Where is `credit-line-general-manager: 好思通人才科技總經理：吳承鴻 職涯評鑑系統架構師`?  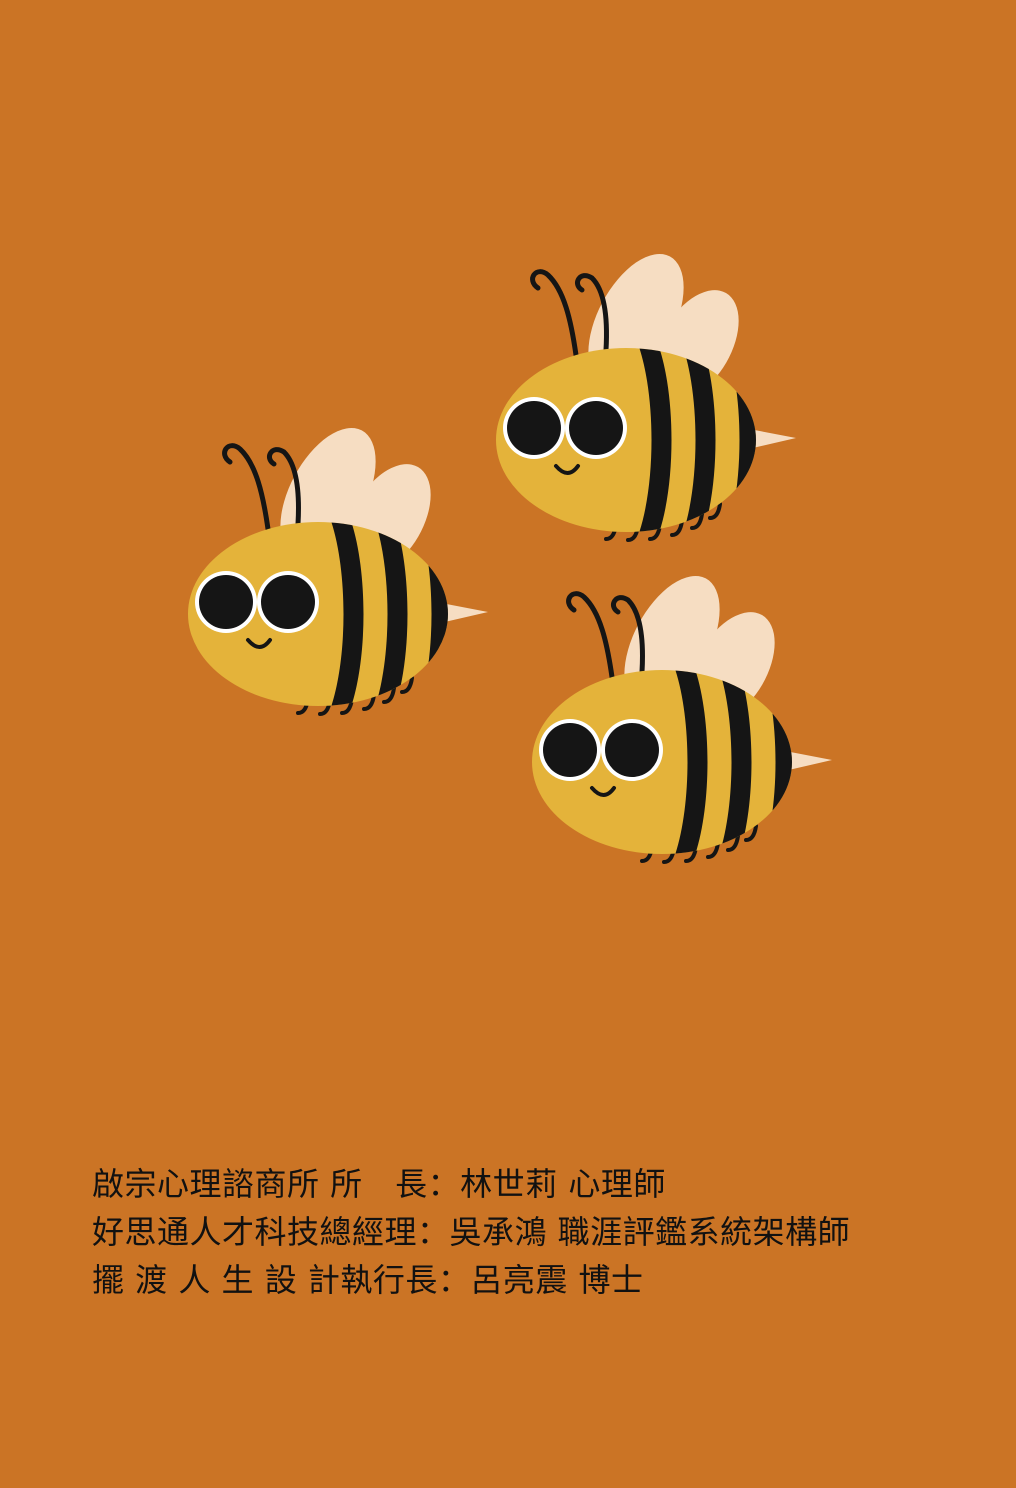
credit-line-general-manager: 好思通人才科技總經理：吳承鴻 職涯評鑑系統架構師 is located at coordinates (471, 1232).